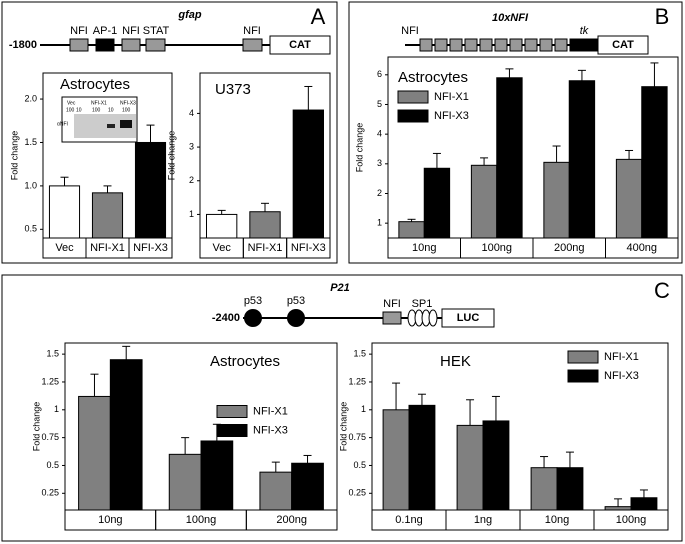 Image resolution: width=685 pixels, height=544 pixels. I want to click on element-label: STAT, so click(156, 31).